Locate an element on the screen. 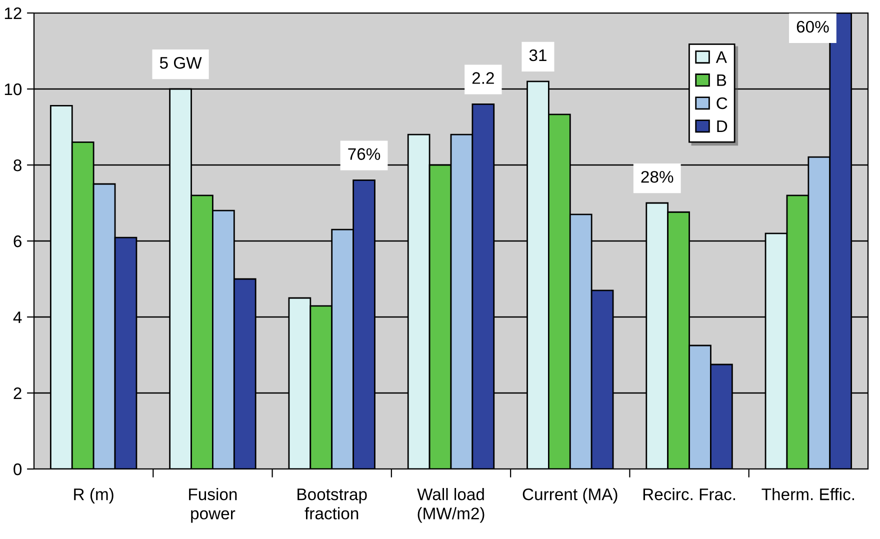 Image resolution: width=880 pixels, height=539 pixels. x-tick-label: Bootstrap fraction is located at coordinates (332, 504).